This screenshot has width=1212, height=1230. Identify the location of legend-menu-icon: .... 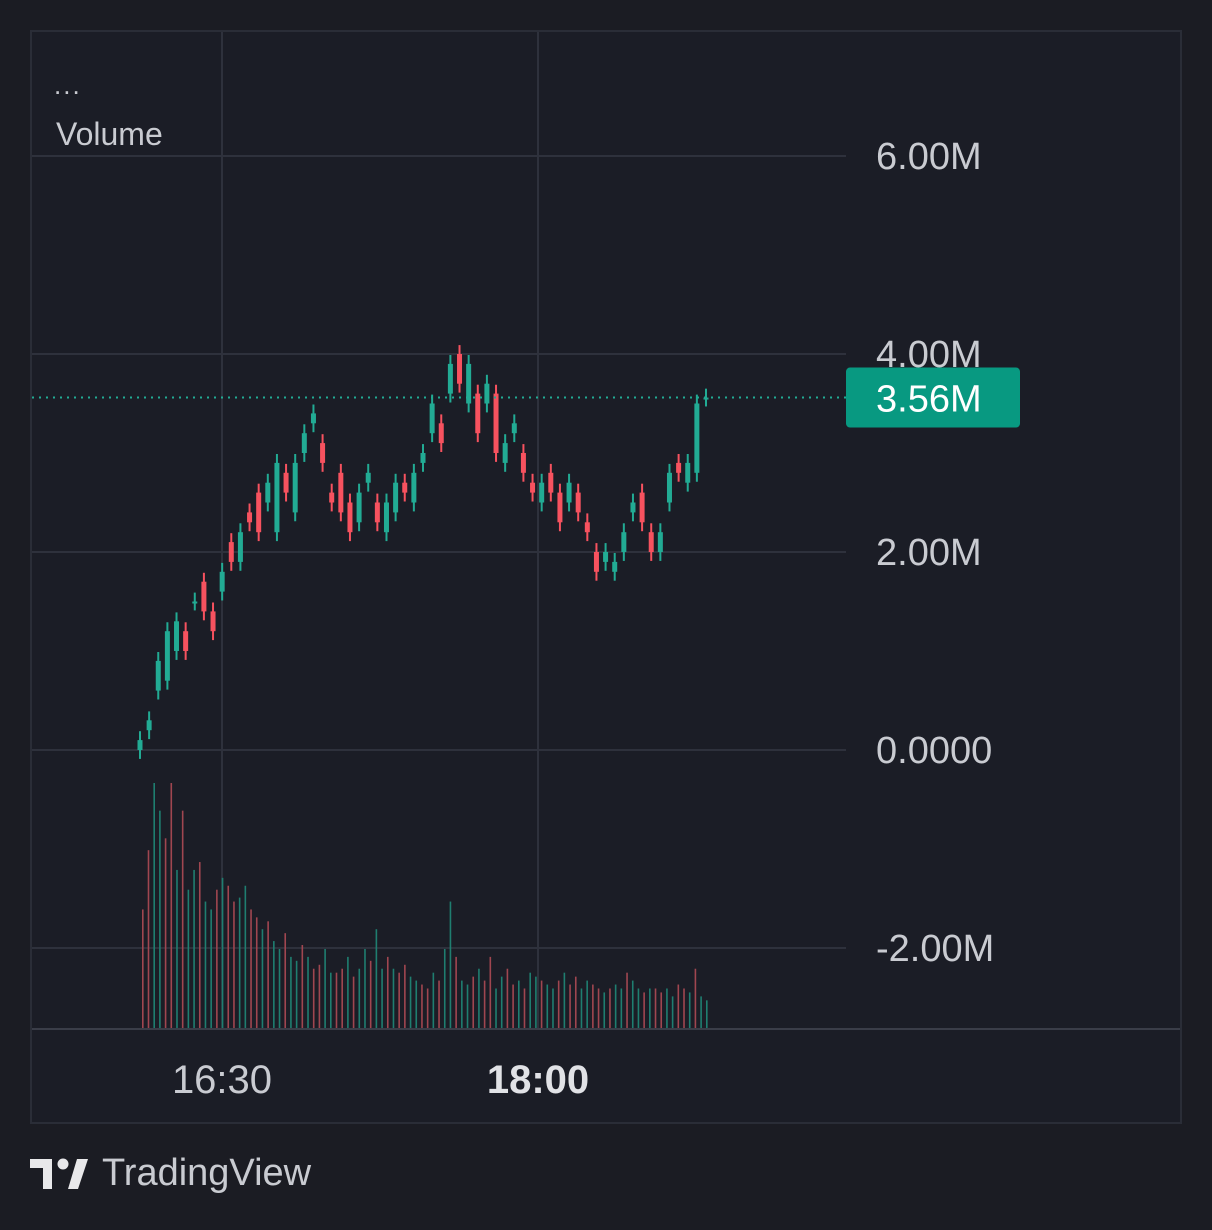
(68, 85).